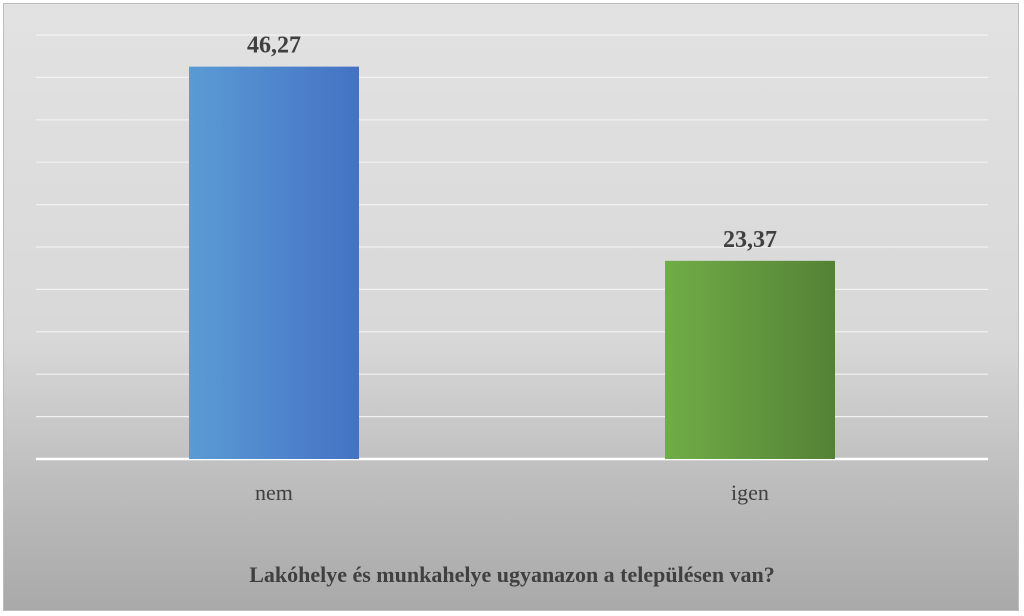  Describe the element at coordinates (750, 492) in the screenshot. I see `category-label-igen: igen` at that location.